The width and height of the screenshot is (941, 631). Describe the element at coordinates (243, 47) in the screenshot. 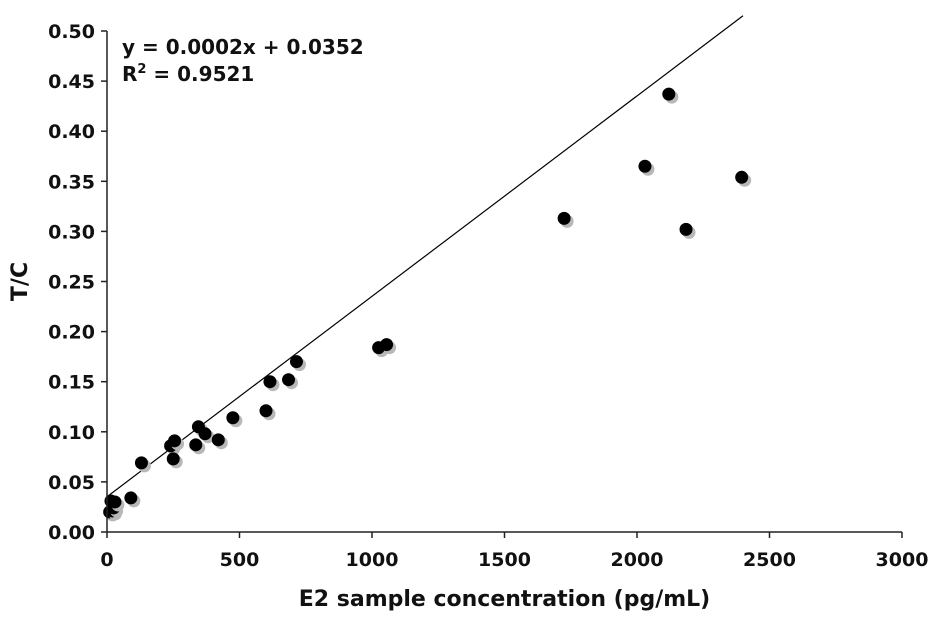

I see `trendline-equation: y = 0.0002x + 0.0352` at that location.